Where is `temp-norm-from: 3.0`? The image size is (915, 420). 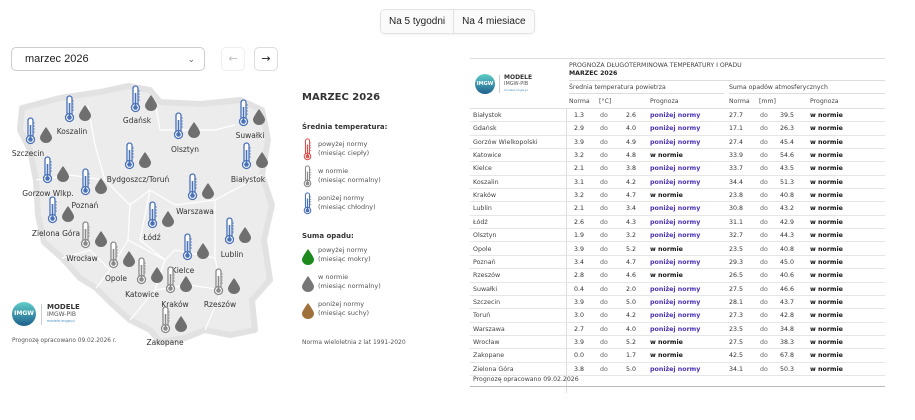
temp-norm-from: 3.0 is located at coordinates (579, 316).